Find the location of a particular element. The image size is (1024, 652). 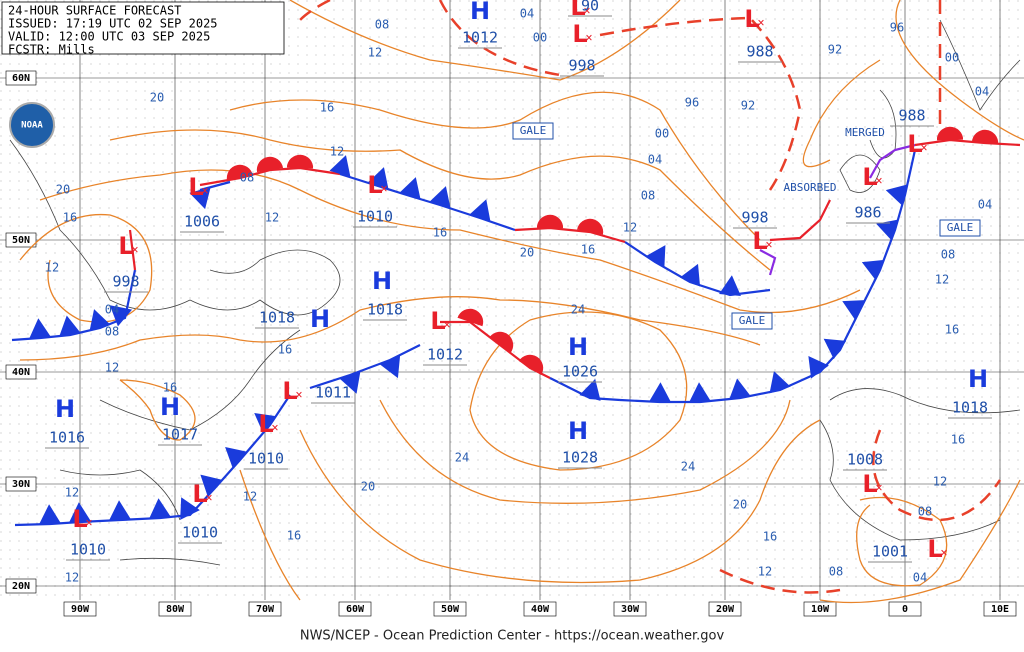

low-pressure: 90 is located at coordinates (590, 7).